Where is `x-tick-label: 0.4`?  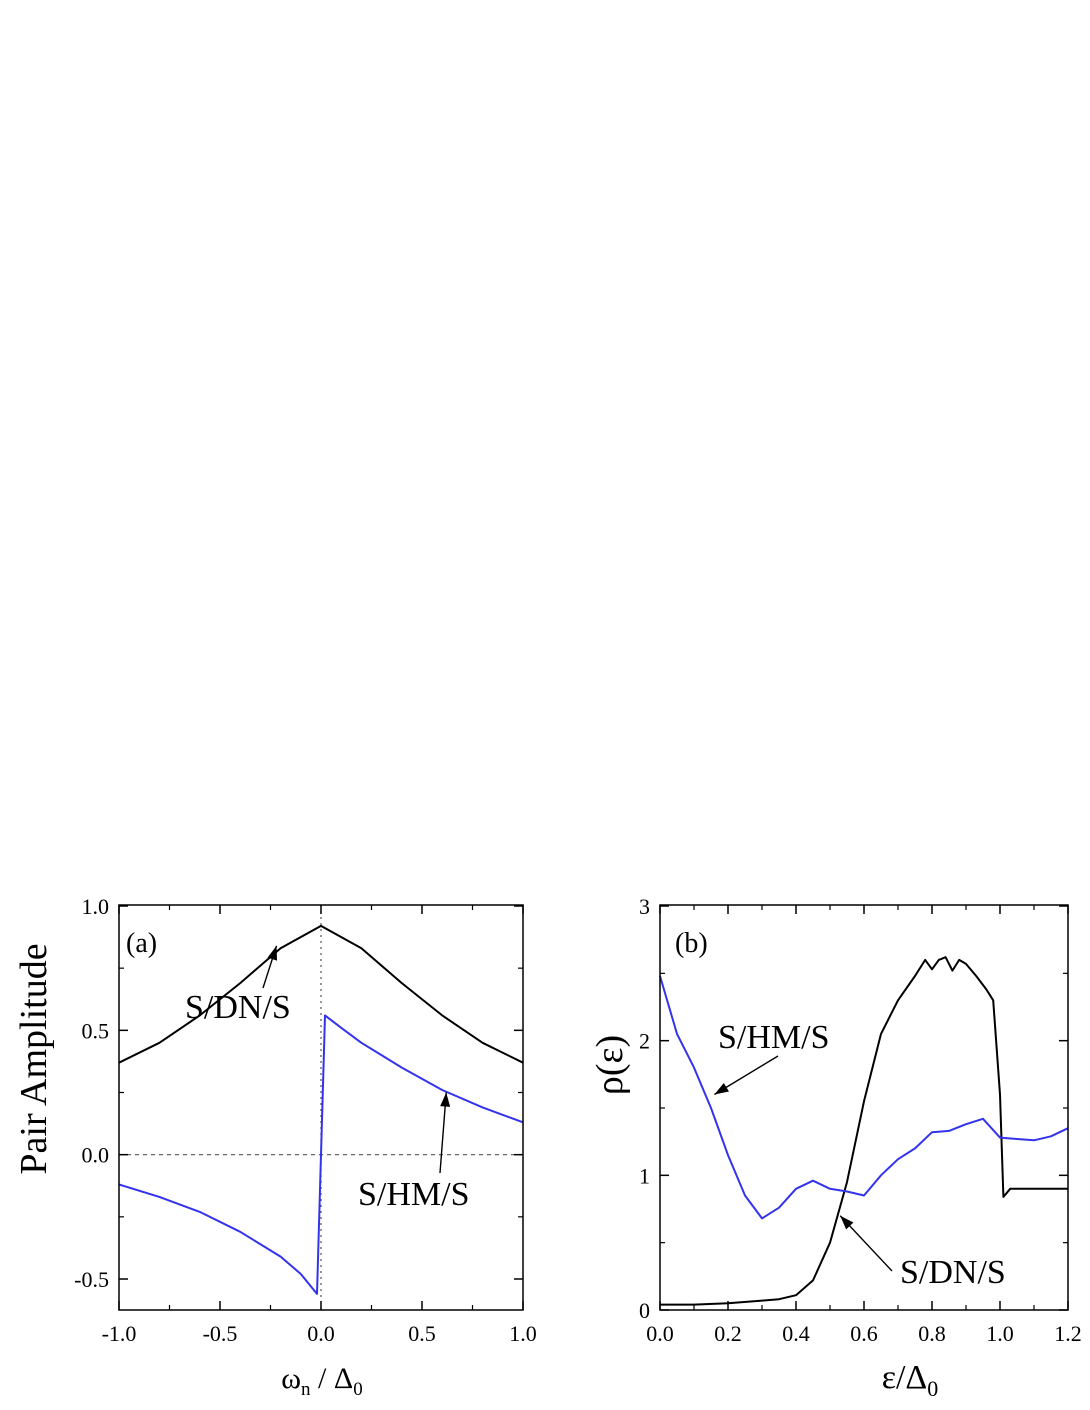
x-tick-label: 0.4 is located at coordinates (796, 1333).